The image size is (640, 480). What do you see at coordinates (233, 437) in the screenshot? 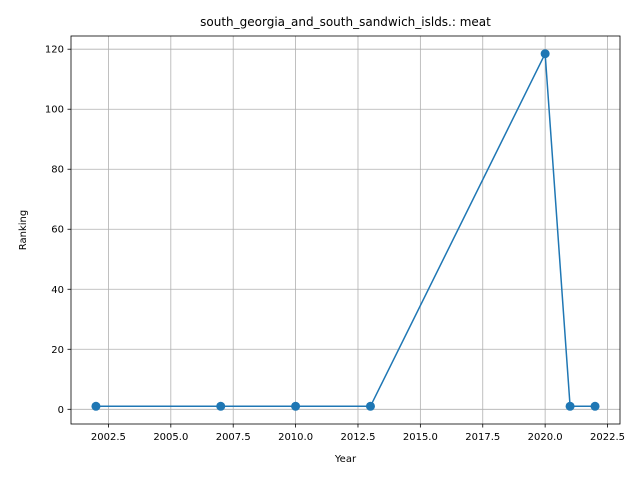
I see `x-tick-label: 2007.5` at bounding box center [233, 437].